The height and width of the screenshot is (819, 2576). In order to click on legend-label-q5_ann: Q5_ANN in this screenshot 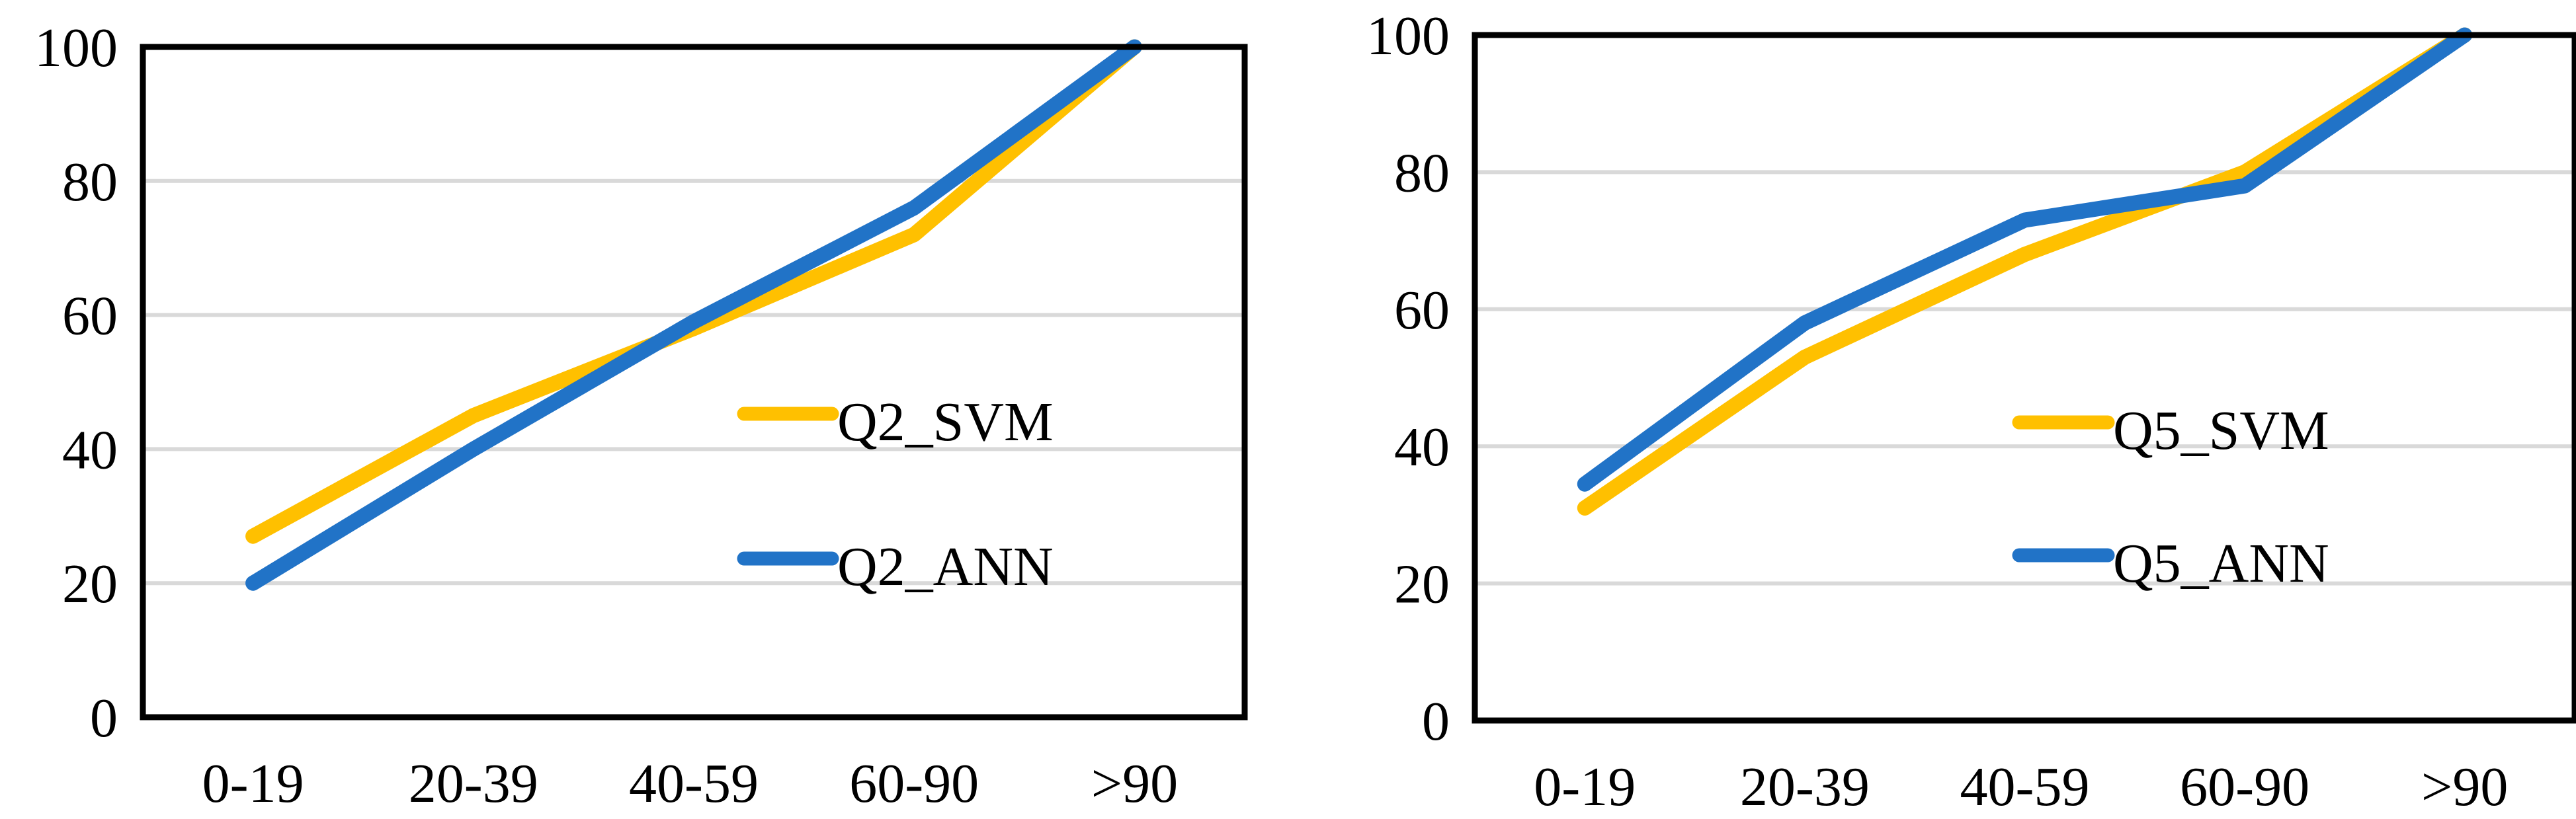, I will do `click(2221, 563)`.